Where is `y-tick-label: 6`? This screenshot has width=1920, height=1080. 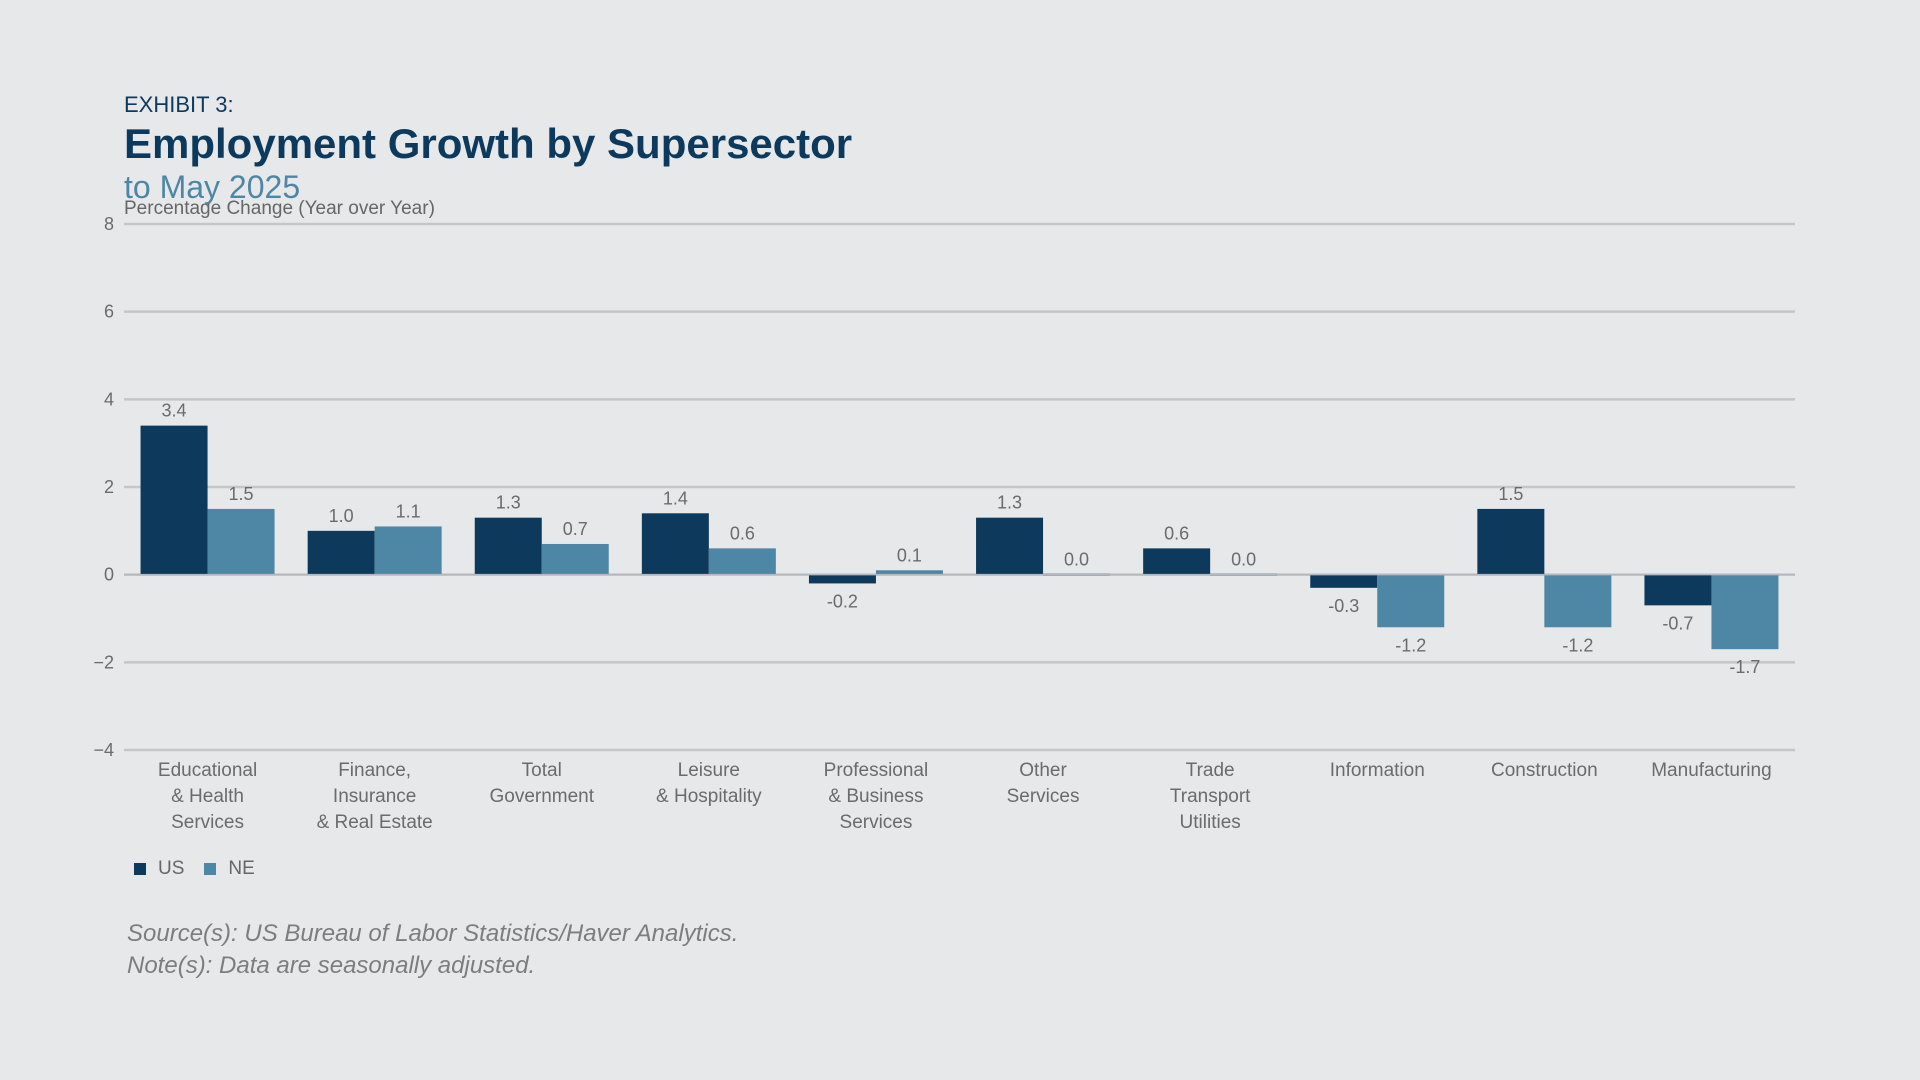
y-tick-label: 6 is located at coordinates (109, 312).